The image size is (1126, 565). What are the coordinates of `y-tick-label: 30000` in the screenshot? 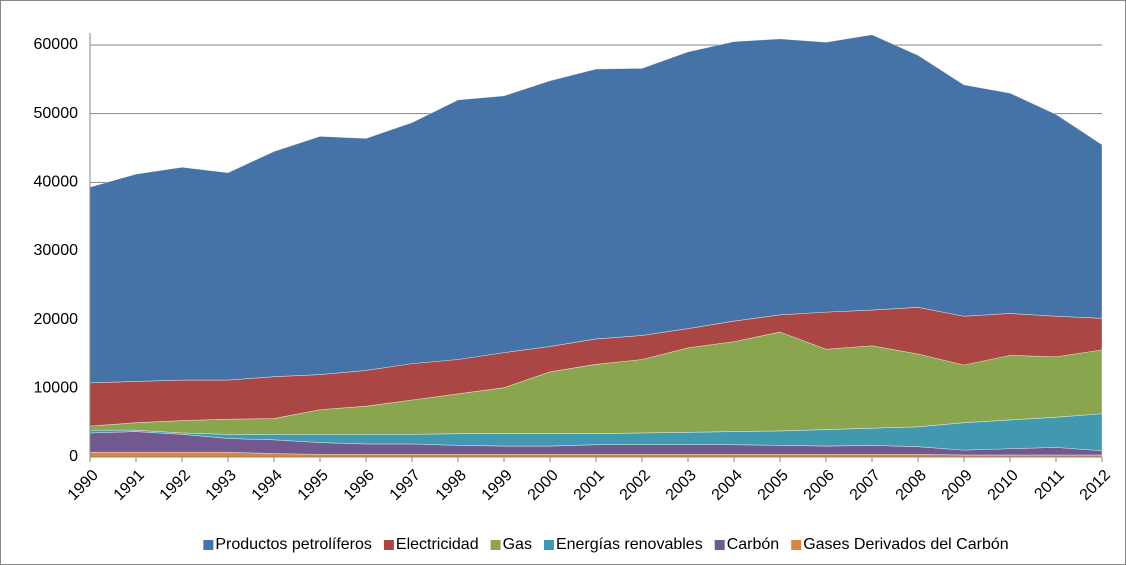 It's located at (56, 250).